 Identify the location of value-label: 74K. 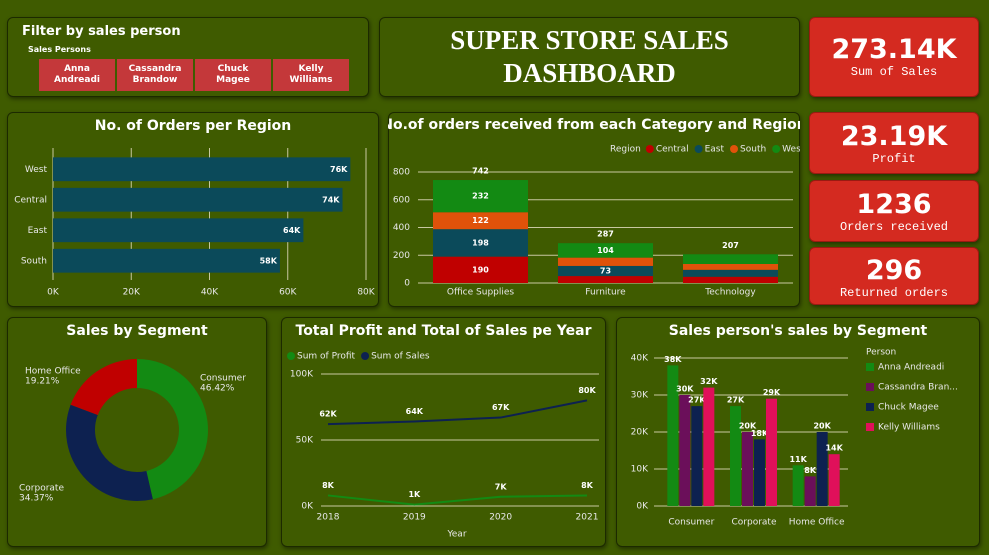
(331, 199).